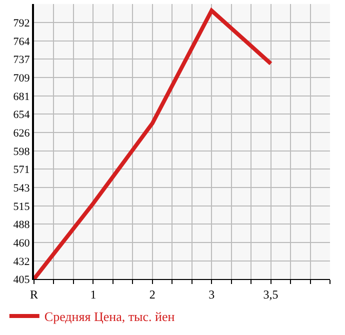 This screenshot has width=345, height=335. Describe the element at coordinates (21, 280) in the screenshot. I see `y-tick-label: 405` at that location.